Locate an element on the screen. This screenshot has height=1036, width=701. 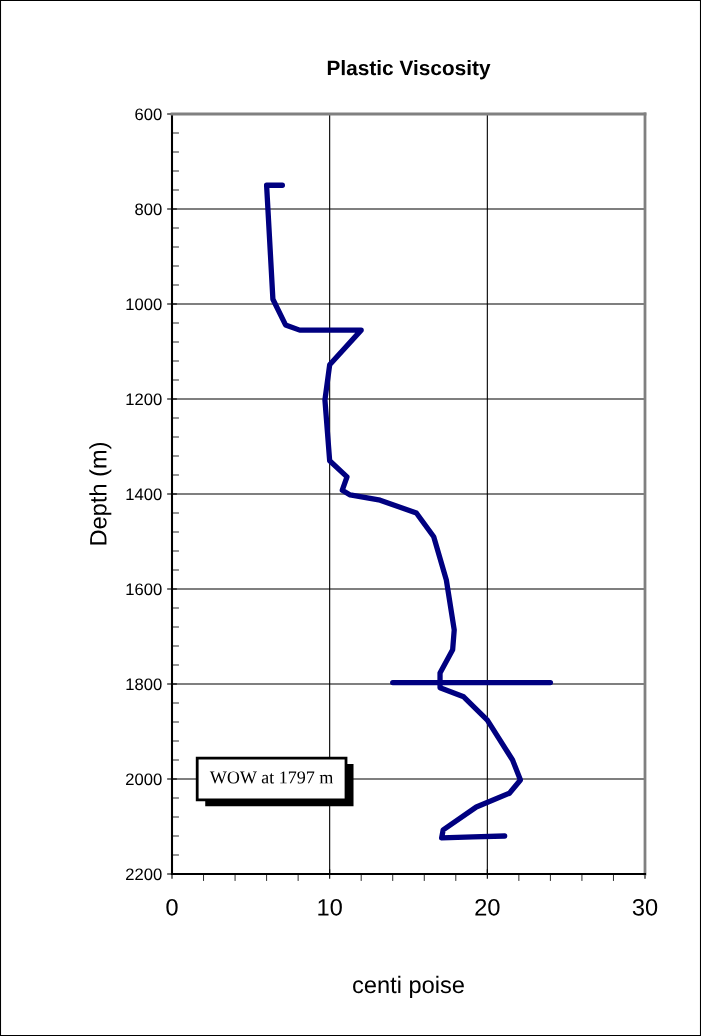
y-tick-label: 1600 is located at coordinates (144, 589).